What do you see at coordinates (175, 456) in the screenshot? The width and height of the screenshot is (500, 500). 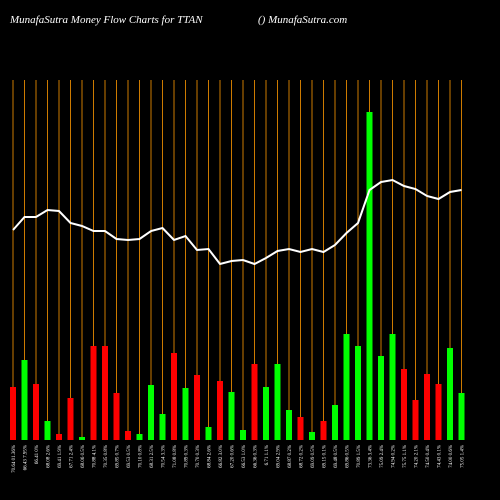 I see `x-tick-label: 71.08 0.8%` at bounding box center [175, 456].